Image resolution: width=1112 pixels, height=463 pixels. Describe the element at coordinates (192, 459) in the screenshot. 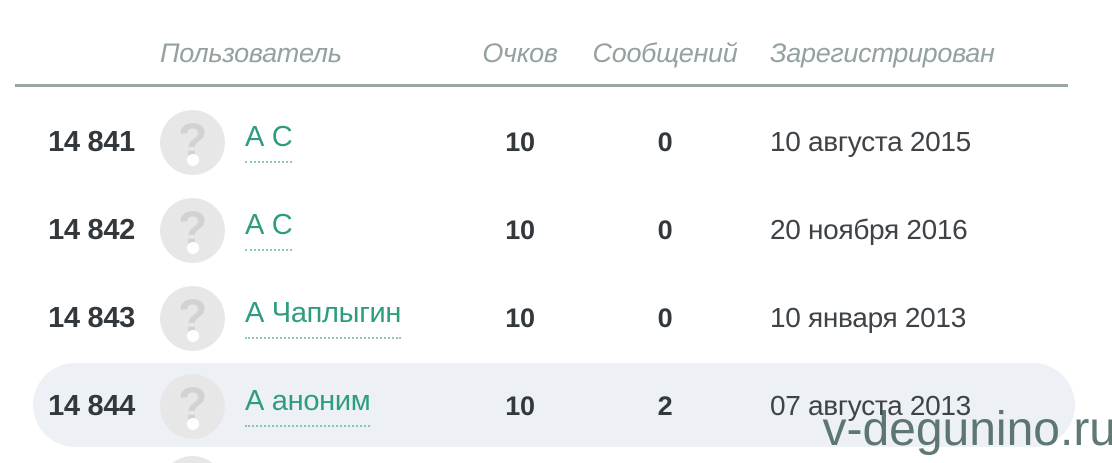

I see `avatar-placeholder-icon` at that location.